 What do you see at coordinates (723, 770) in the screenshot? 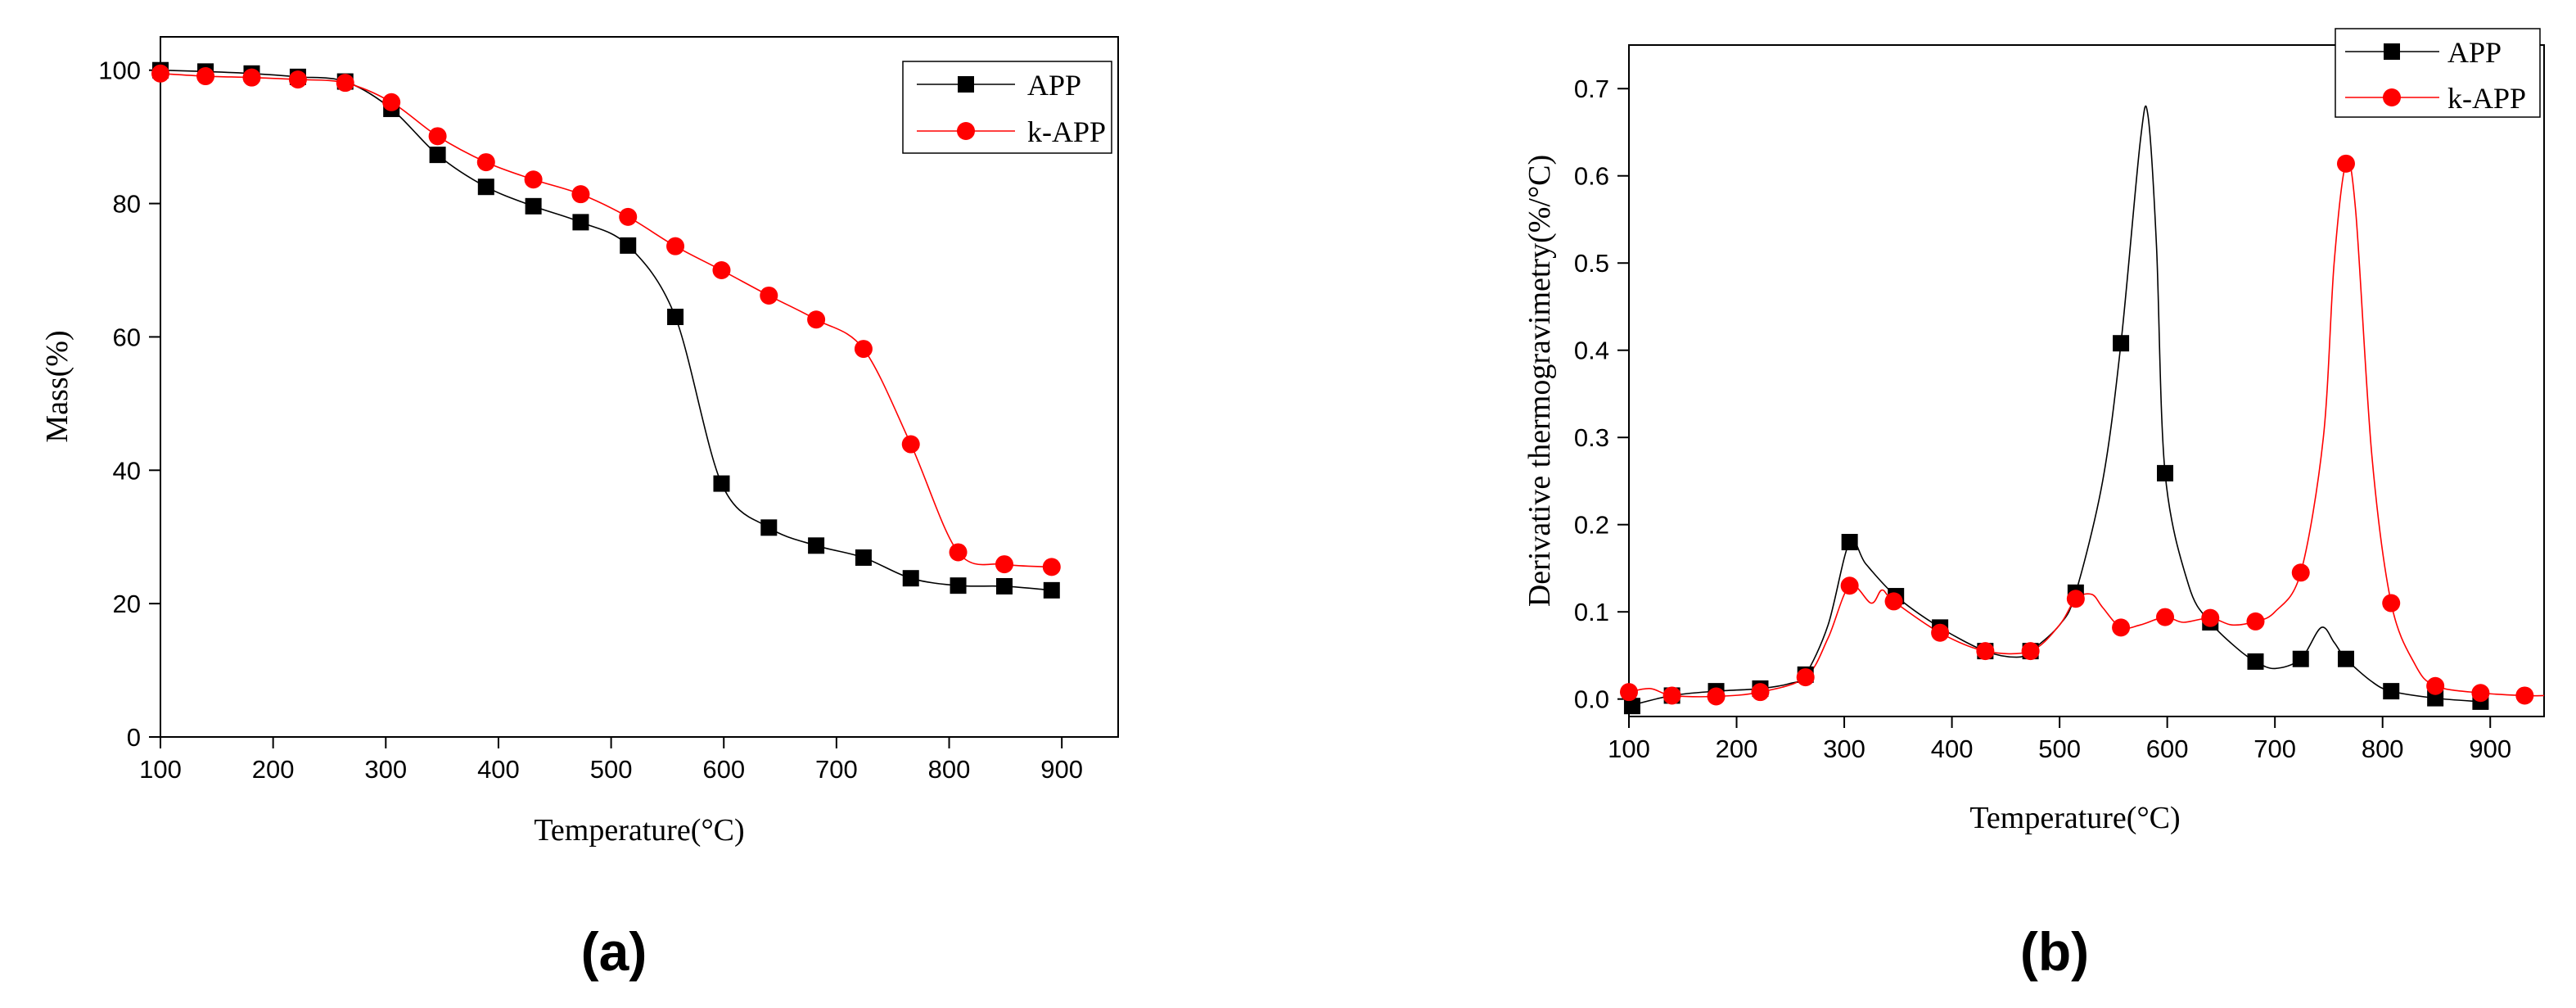
I see `panel-a-x-tick-label: 600` at bounding box center [723, 770].